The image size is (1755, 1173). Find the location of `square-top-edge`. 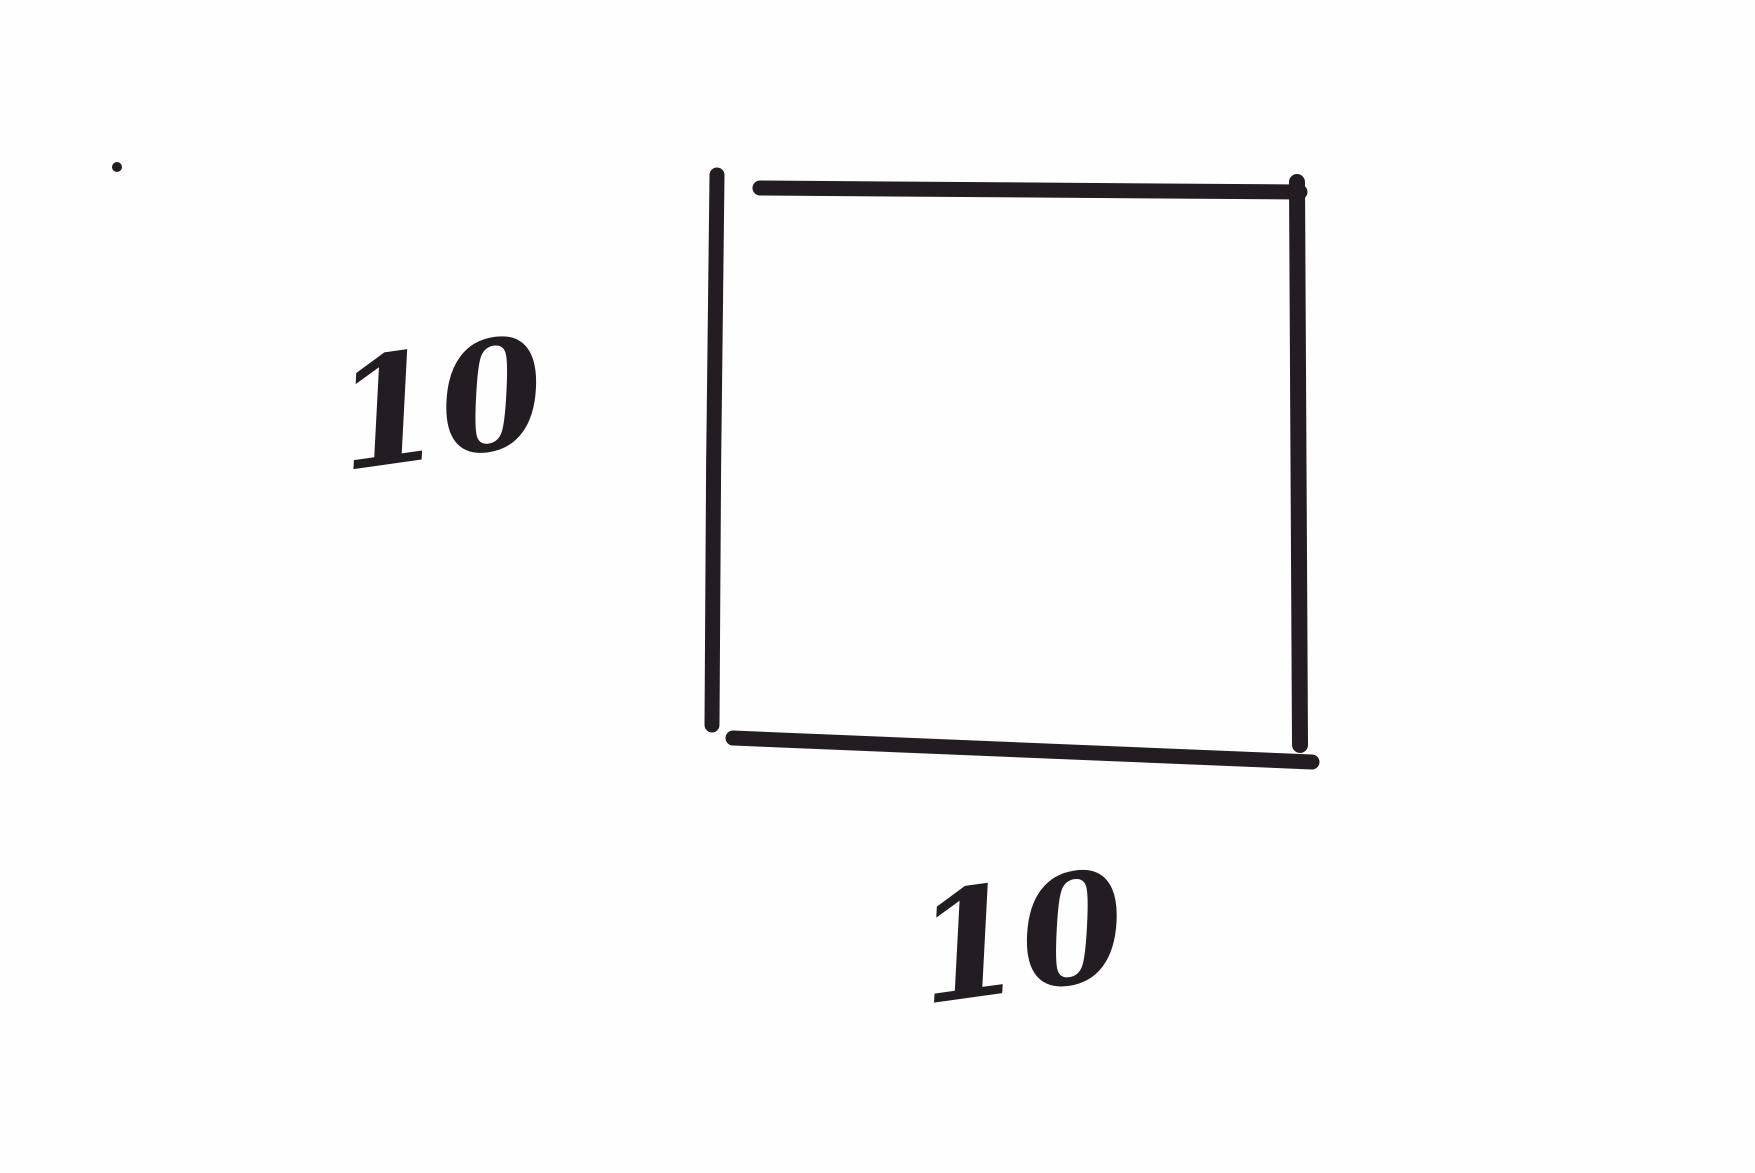

square-top-edge is located at coordinates (1030, 190).